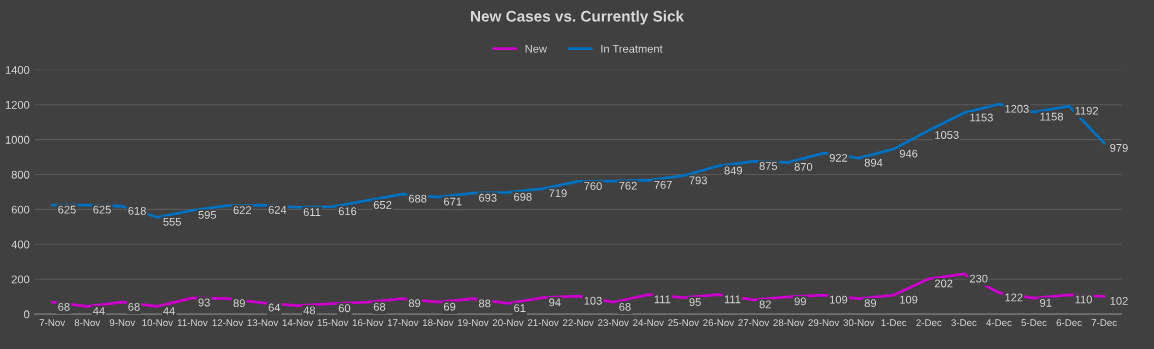 The height and width of the screenshot is (349, 1154). I want to click on x-tick-label: 30-Nov, so click(859, 323).